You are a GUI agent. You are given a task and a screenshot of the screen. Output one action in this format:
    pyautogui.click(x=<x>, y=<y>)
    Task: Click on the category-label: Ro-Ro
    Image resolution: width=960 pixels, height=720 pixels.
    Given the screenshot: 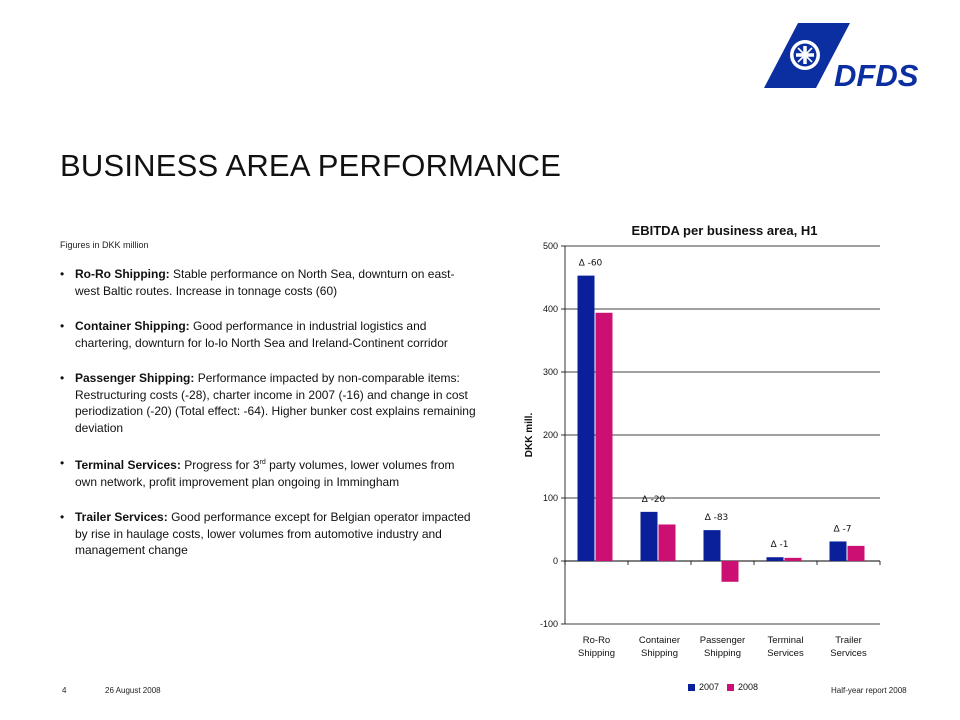 What is the action you would take?
    pyautogui.click(x=596, y=640)
    